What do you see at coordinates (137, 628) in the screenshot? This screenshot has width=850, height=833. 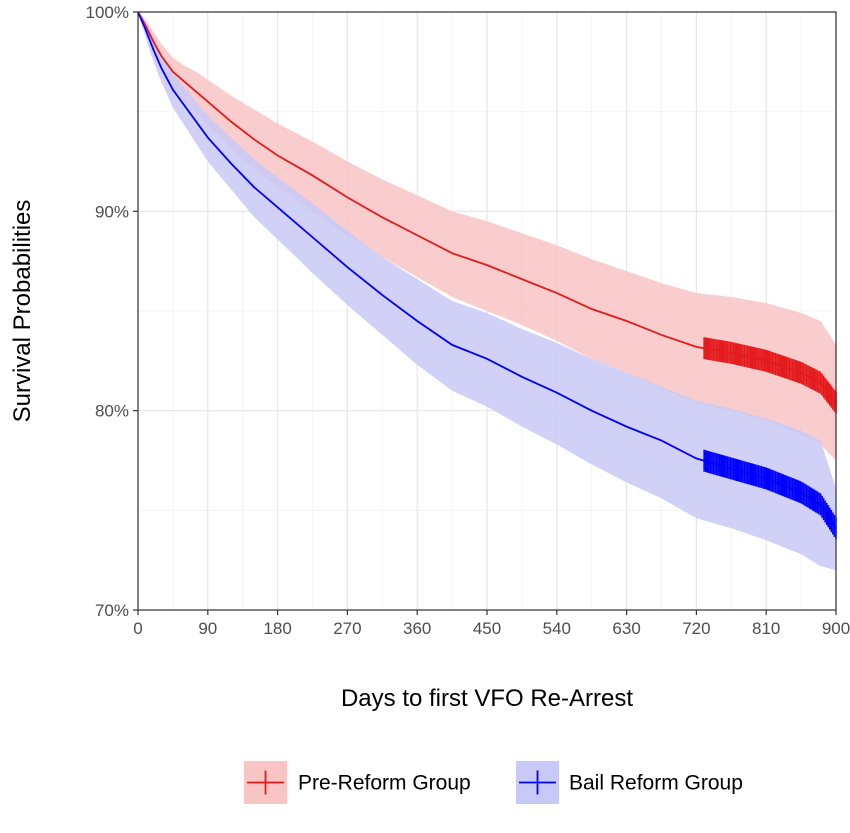 I see `x-tick-label: 0` at bounding box center [137, 628].